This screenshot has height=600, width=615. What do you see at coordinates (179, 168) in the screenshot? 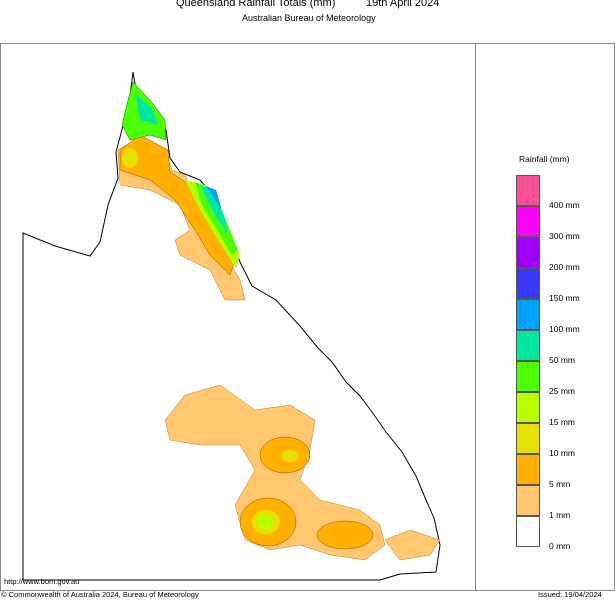
I see `rain-25-150mm-areas` at bounding box center [179, 168].